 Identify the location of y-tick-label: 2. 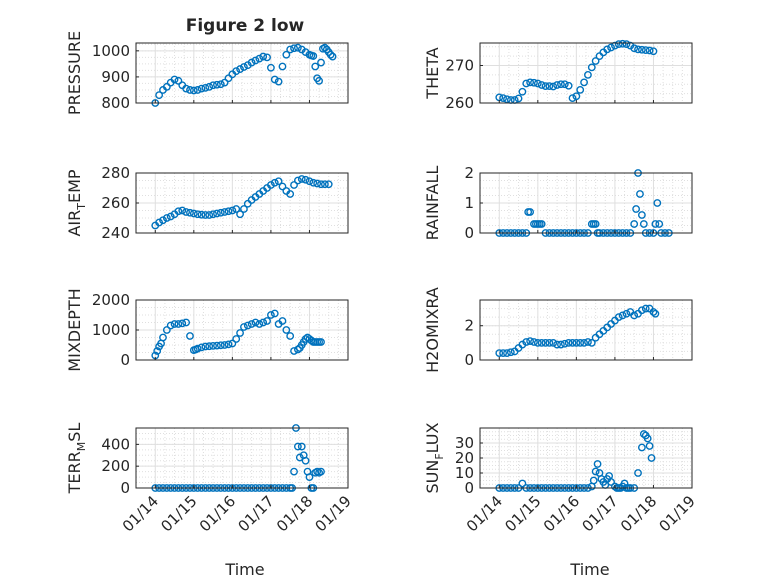
(469, 173).